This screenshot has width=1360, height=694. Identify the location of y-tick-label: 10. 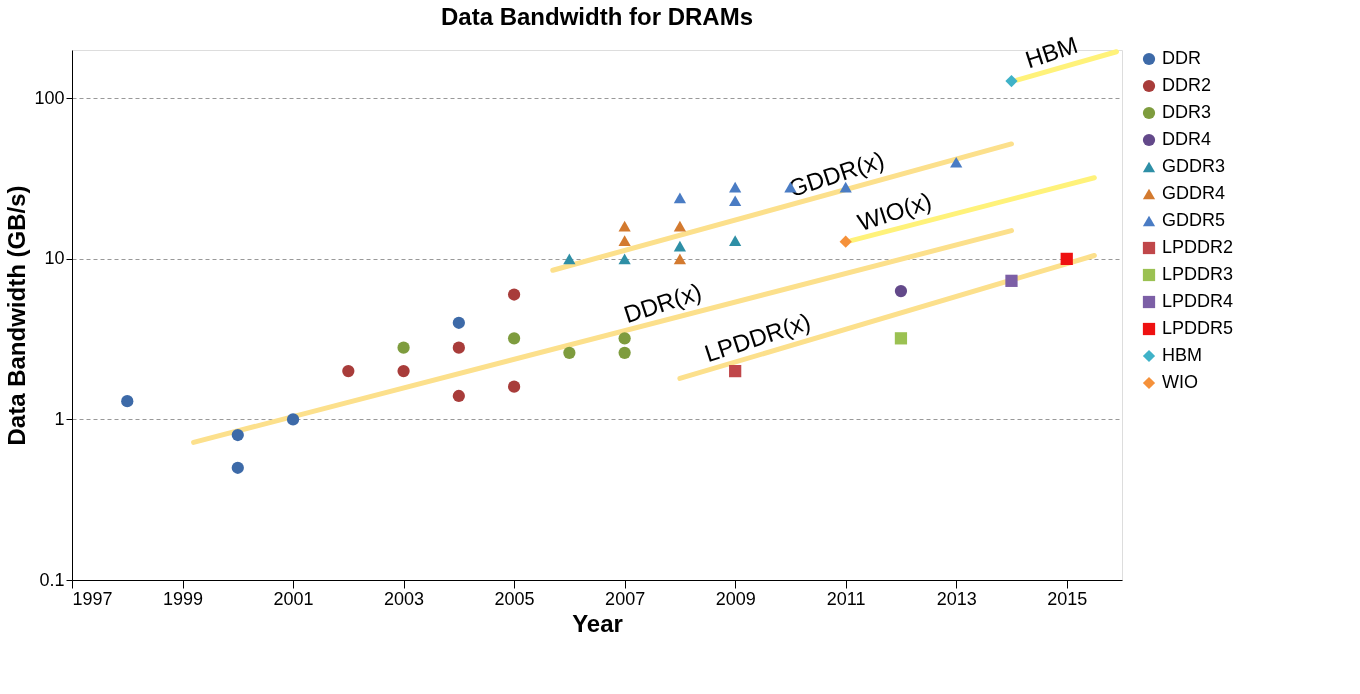
(54, 258).